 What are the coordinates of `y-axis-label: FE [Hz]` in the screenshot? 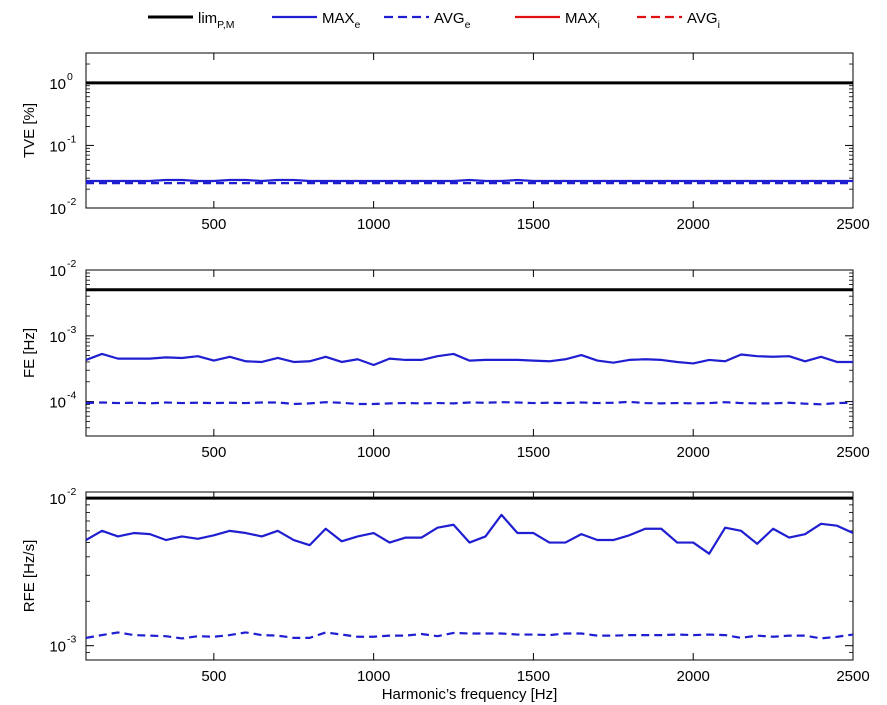 It's located at (29, 353).